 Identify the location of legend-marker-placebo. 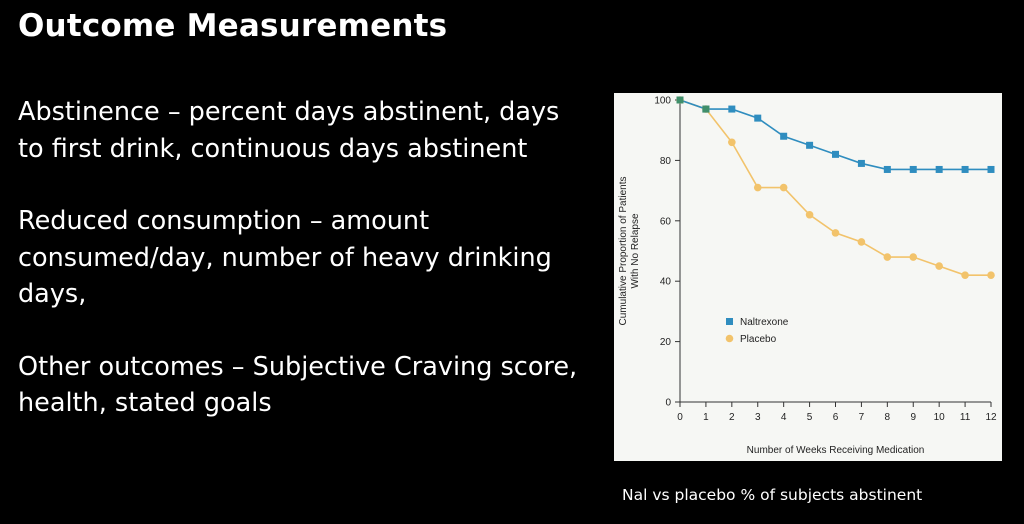
(729, 338).